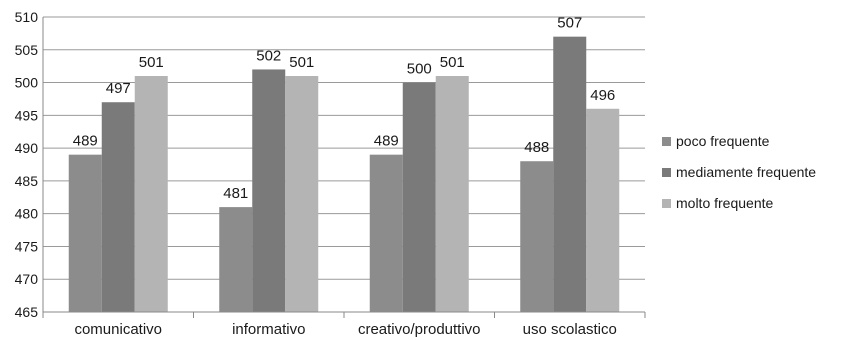 The width and height of the screenshot is (856, 340). What do you see at coordinates (724, 203) in the screenshot?
I see `legend-label: molto frequente` at bounding box center [724, 203].